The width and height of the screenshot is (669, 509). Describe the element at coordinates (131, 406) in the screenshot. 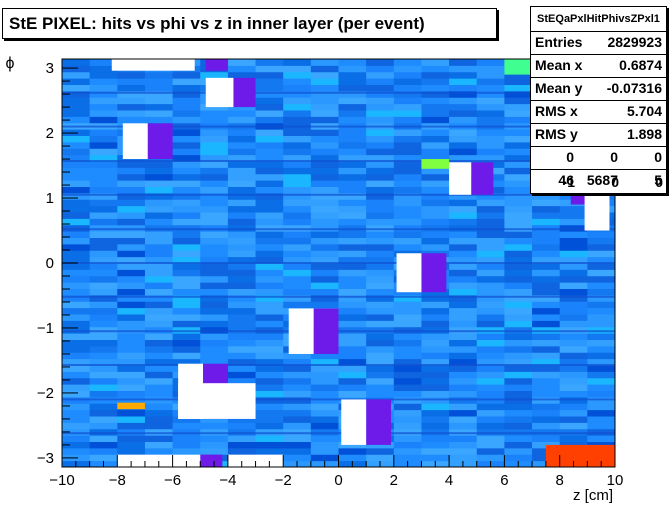

I see `hot-spot` at that location.